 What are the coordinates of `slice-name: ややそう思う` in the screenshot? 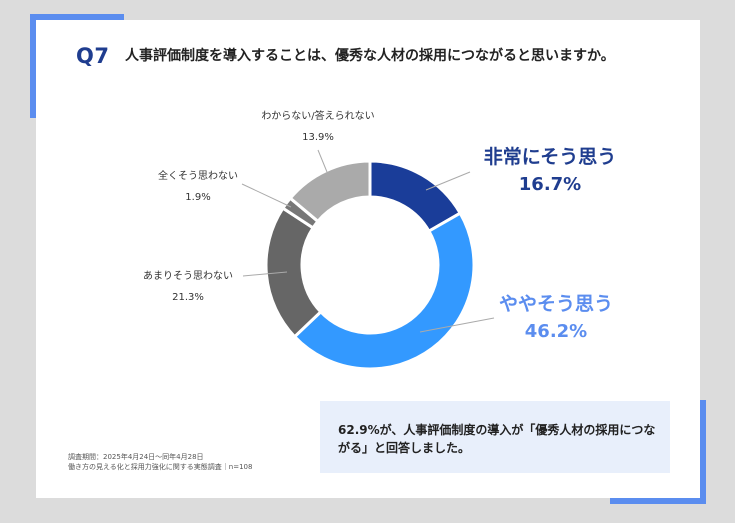 It's located at (555, 304).